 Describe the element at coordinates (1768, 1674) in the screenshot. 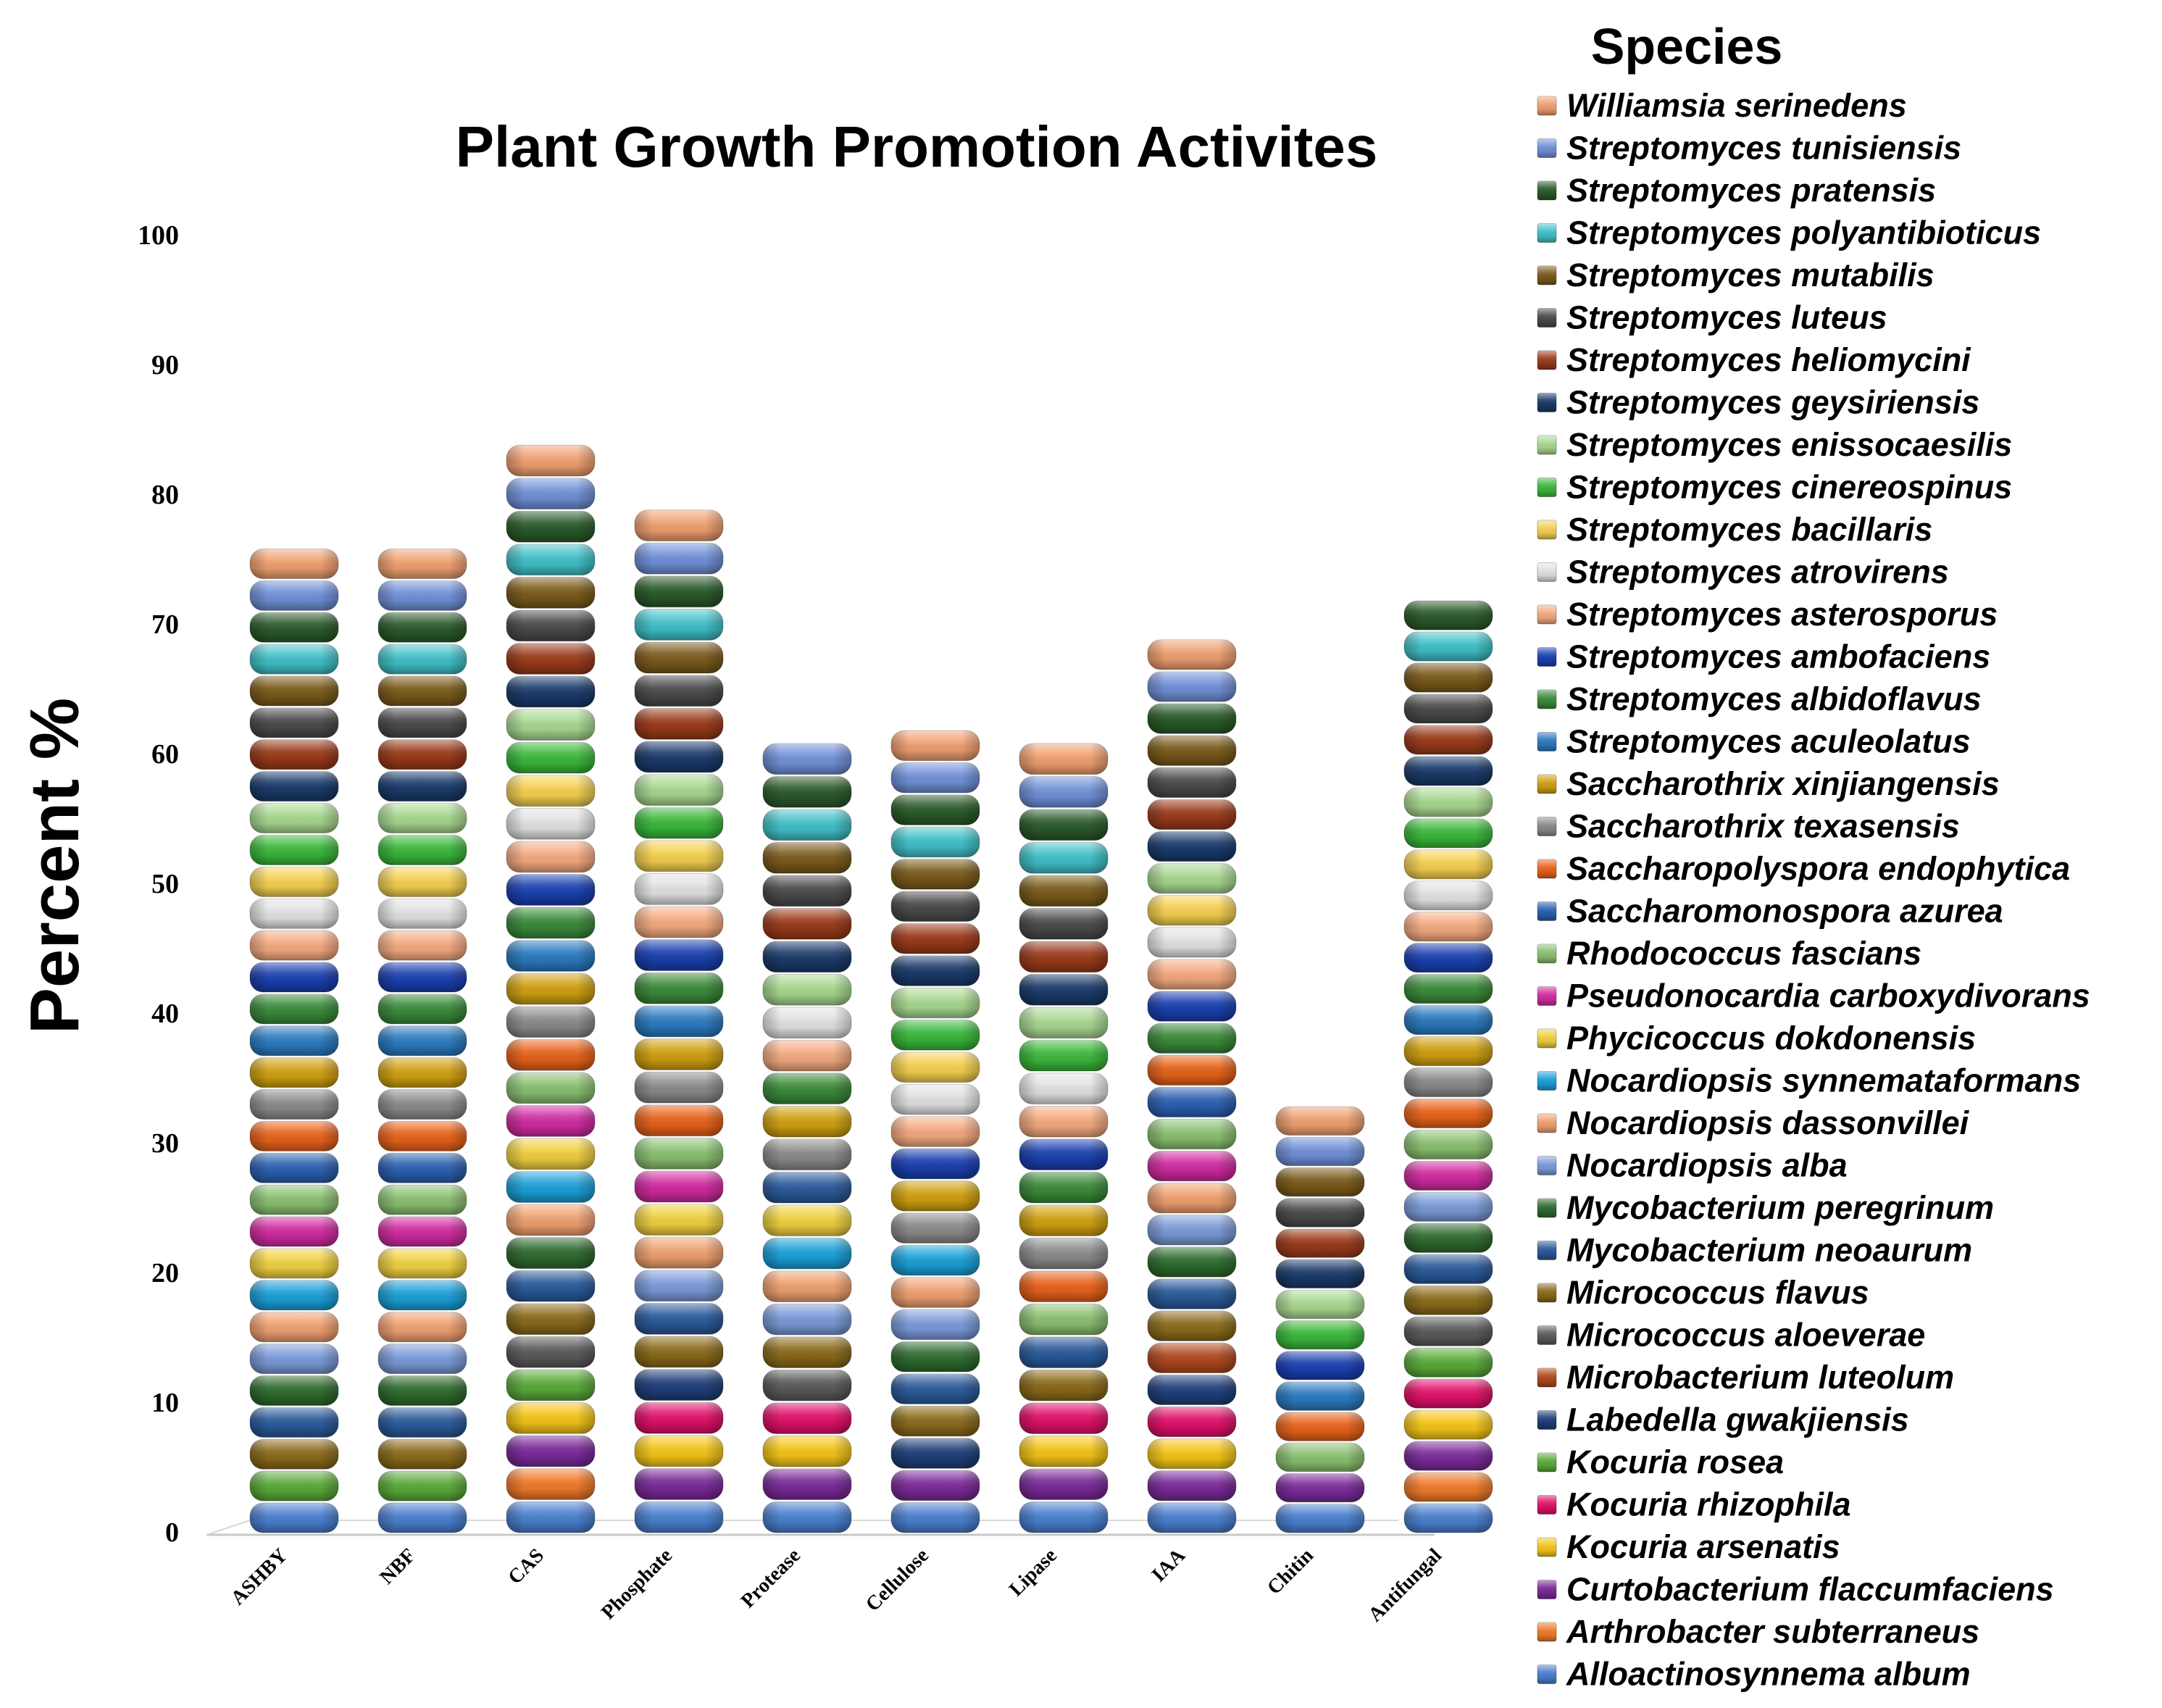

I see `legend-label: Alloactinosynnema album` at that location.